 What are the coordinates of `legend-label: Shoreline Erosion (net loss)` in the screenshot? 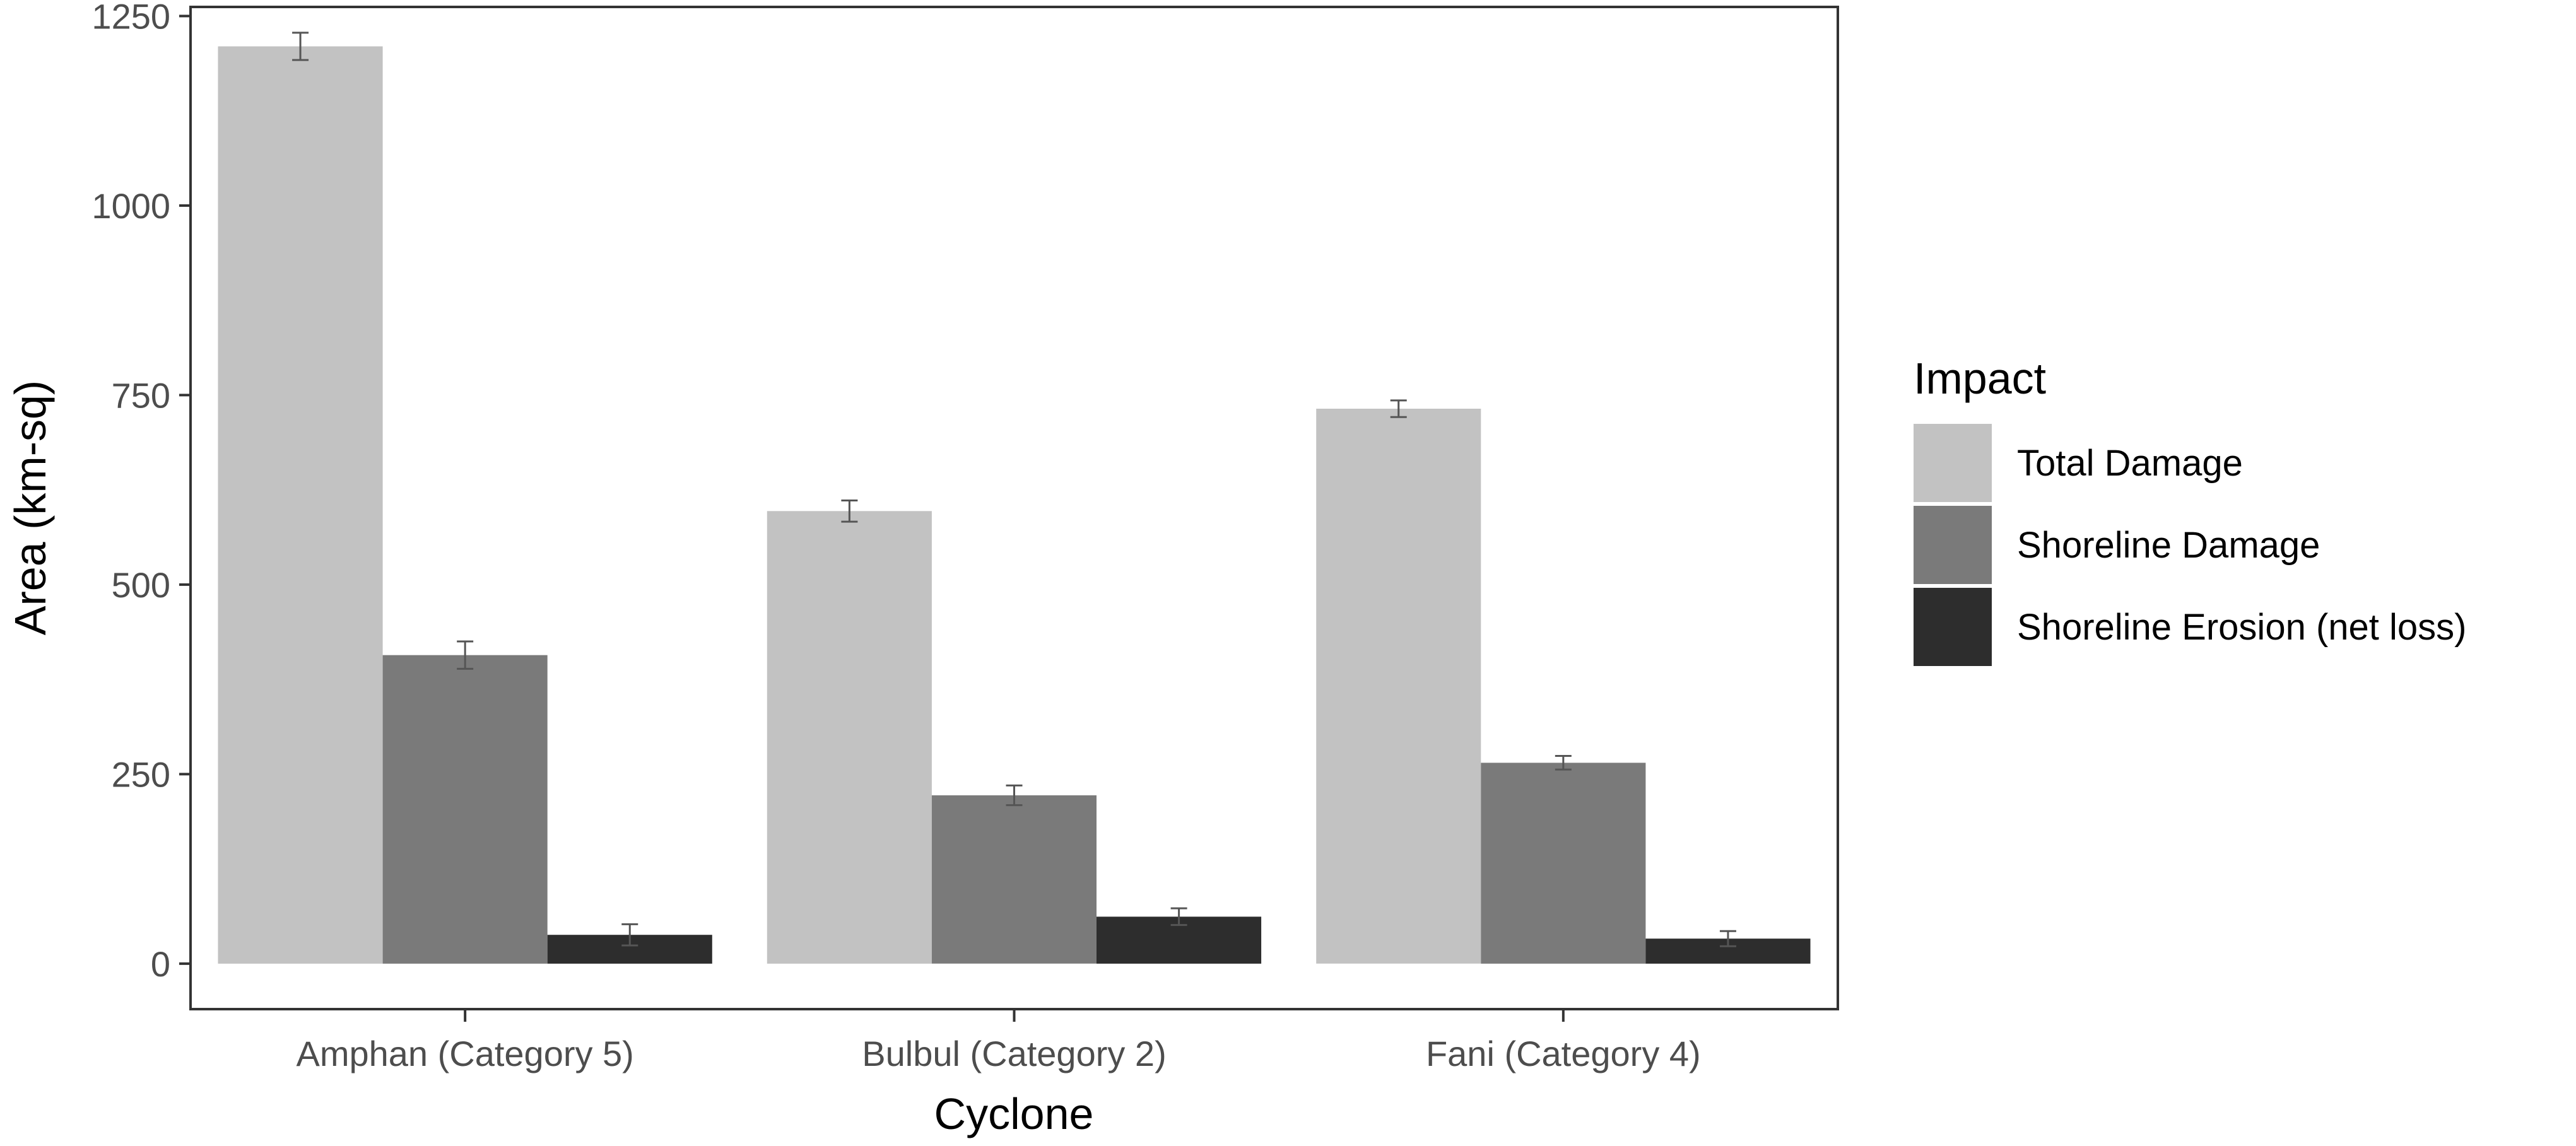 It's located at (2241, 627).